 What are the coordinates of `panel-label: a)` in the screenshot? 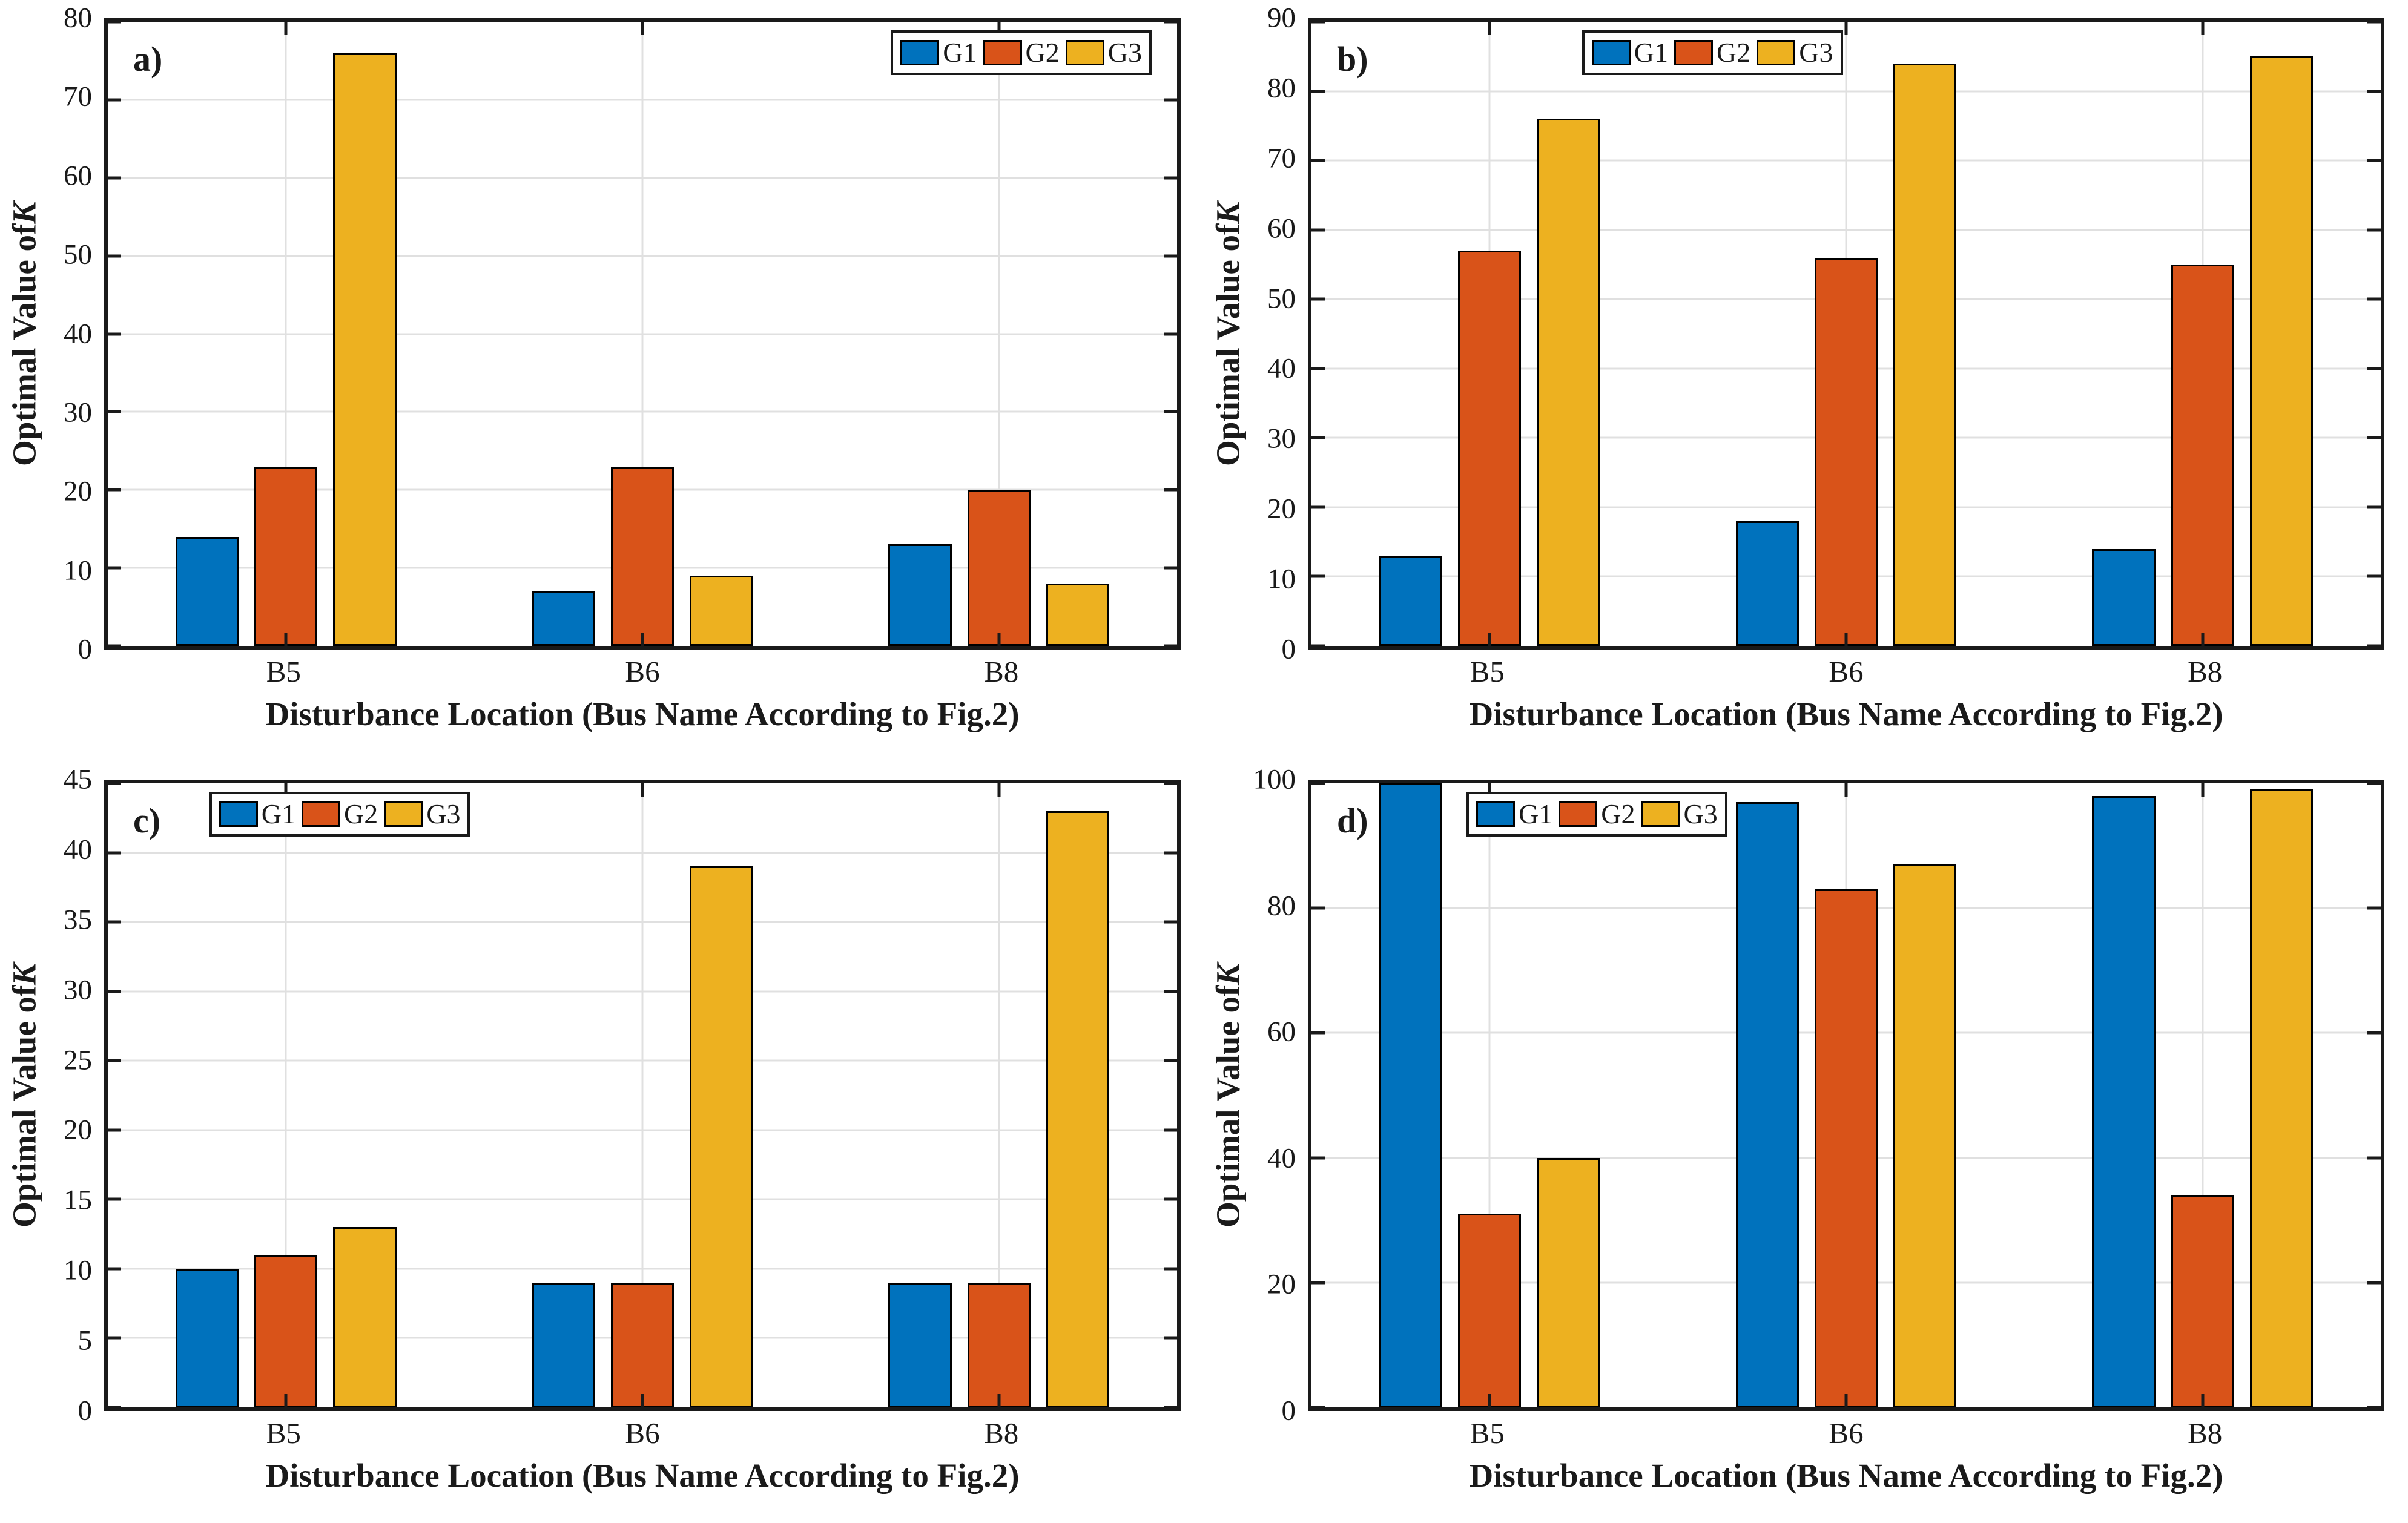 It's located at (148, 59).